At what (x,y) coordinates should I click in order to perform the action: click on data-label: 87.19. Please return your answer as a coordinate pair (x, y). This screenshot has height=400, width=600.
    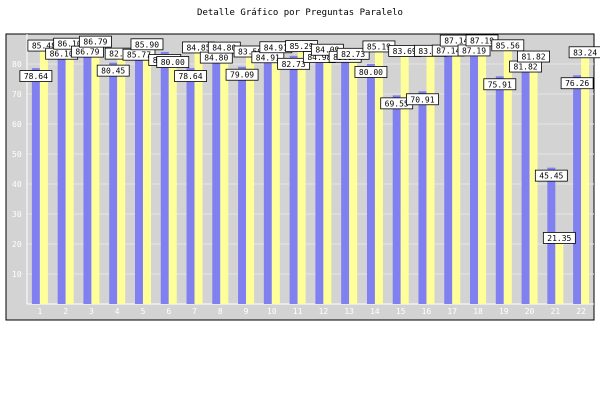
    Looking at the image, I should click on (474, 50).